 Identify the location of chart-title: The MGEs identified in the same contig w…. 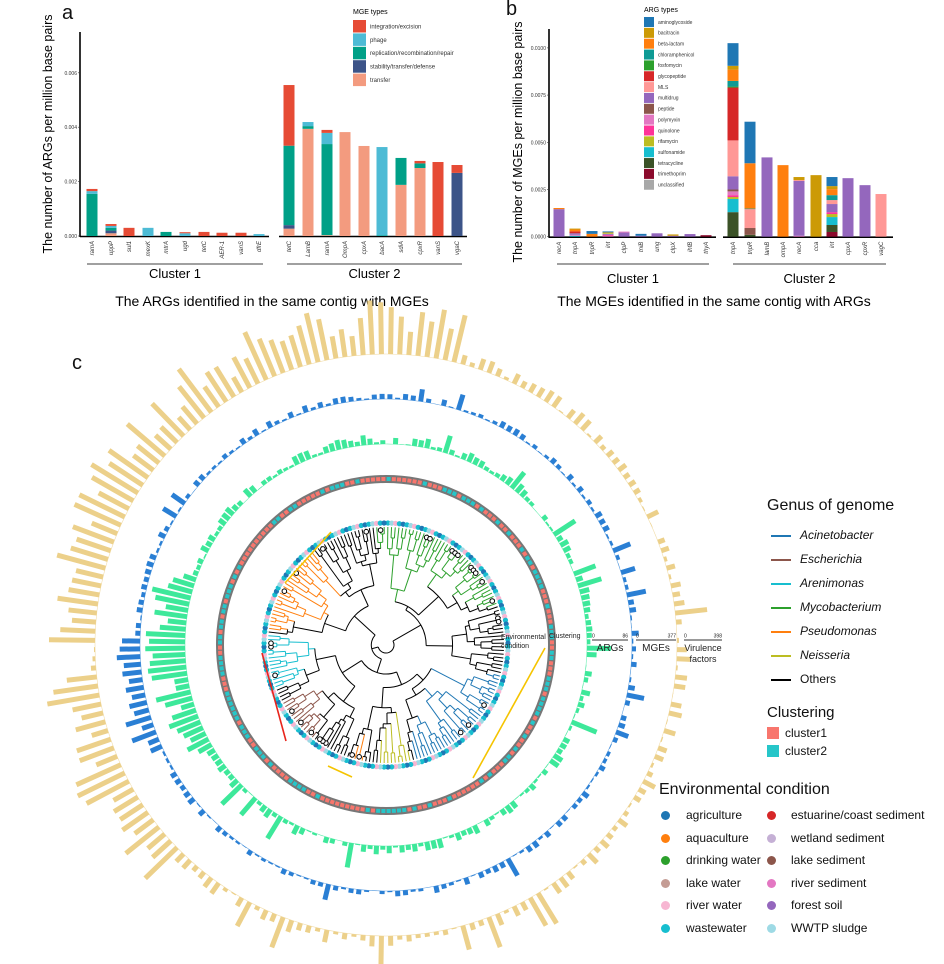
(714, 301).